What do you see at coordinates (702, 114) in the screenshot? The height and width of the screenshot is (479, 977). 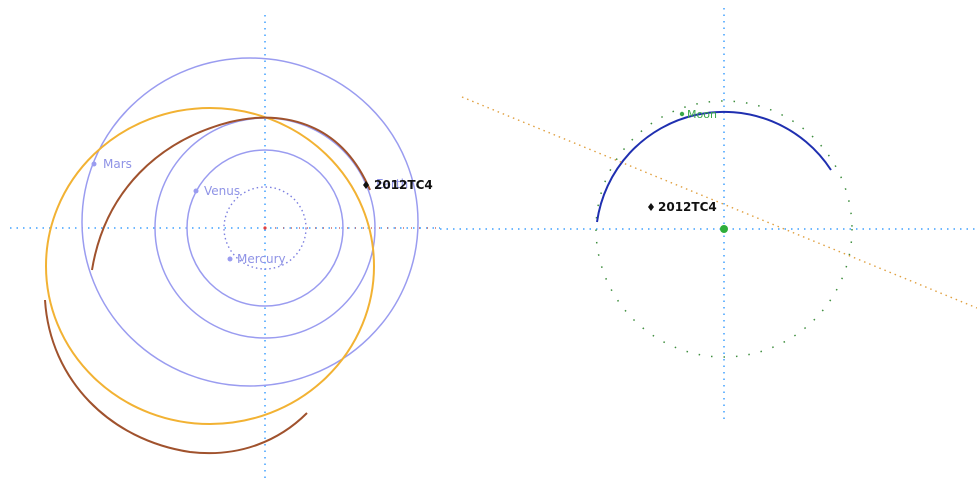 I see `moon-label: Moon` at bounding box center [702, 114].